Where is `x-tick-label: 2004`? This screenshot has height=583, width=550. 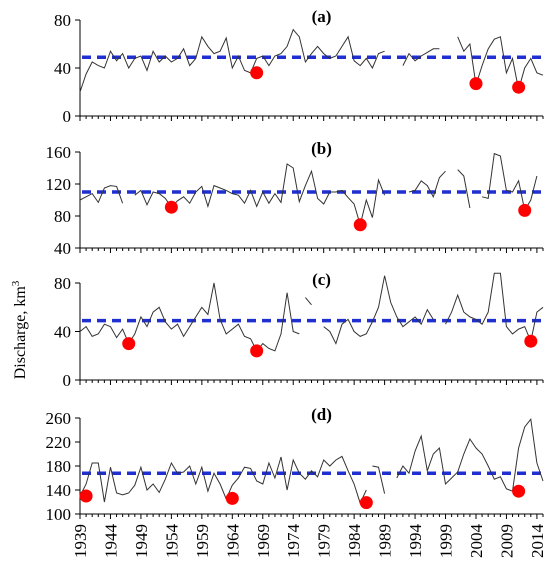
x-tick-label: 2004 is located at coordinates (476, 541).